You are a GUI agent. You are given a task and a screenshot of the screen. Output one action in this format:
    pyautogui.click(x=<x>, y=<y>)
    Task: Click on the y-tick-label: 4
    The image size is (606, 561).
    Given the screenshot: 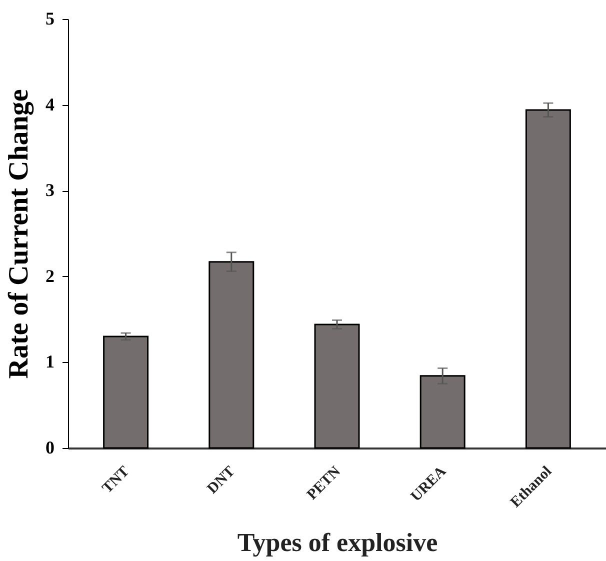 What is the action you would take?
    pyautogui.click(x=50, y=104)
    